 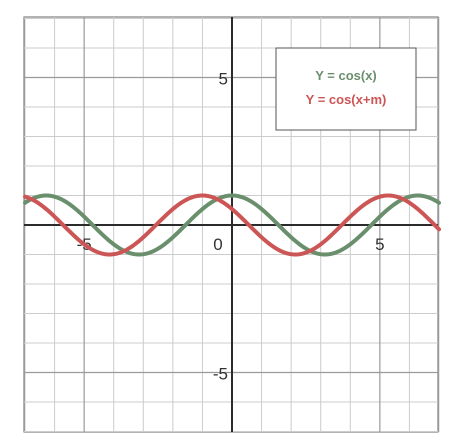 What do you see at coordinates (217, 244) in the screenshot?
I see `x-tick-label-0: 0` at bounding box center [217, 244].